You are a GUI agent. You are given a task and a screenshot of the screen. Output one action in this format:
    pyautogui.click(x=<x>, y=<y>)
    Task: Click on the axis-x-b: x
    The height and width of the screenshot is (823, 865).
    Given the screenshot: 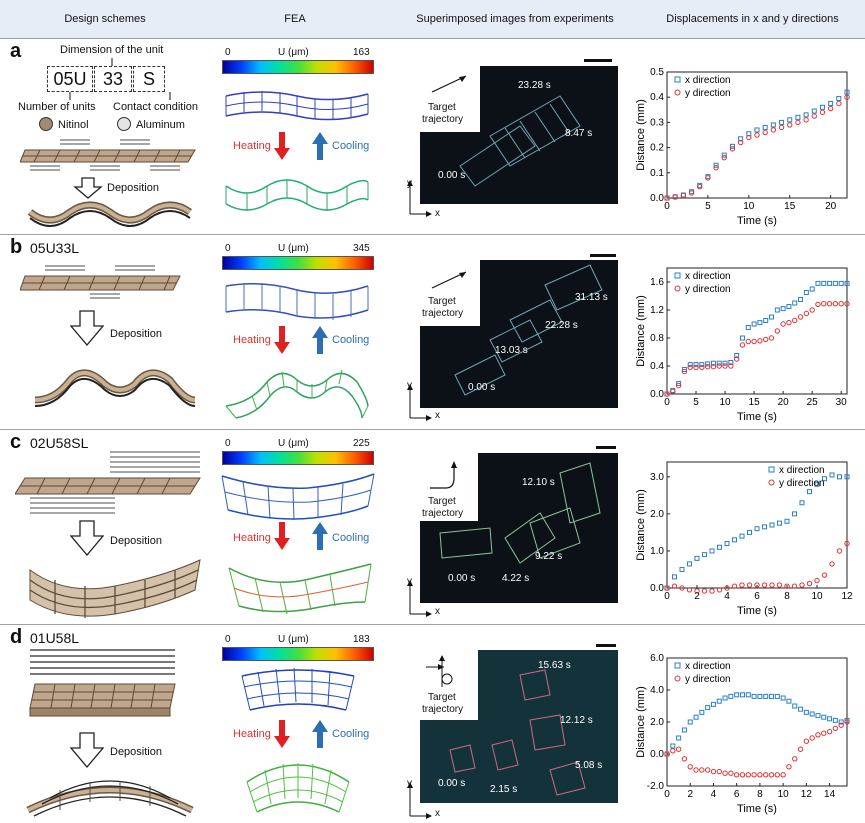 What is the action you would take?
    pyautogui.click(x=437, y=415)
    